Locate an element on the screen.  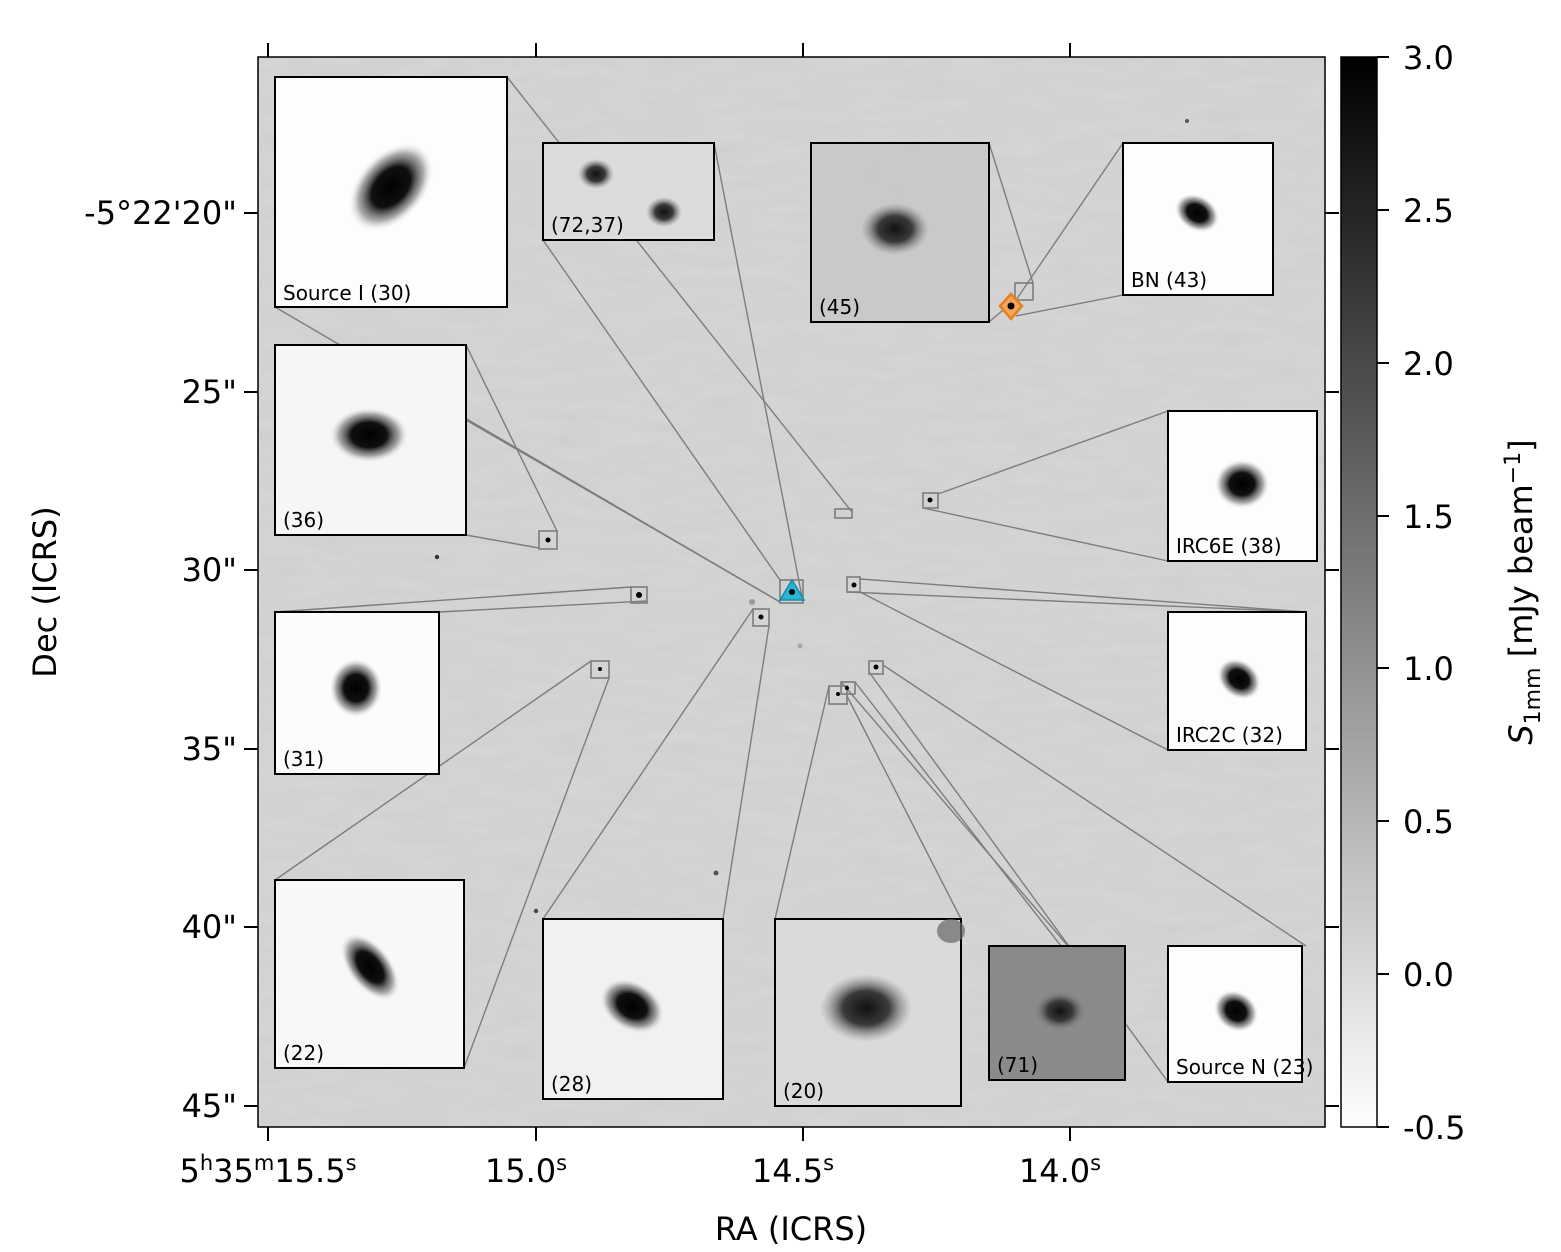
x-tick-labels: 5h35m15.5s 15.0s 14.5s 14.0s is located at coordinates (640, 1170).